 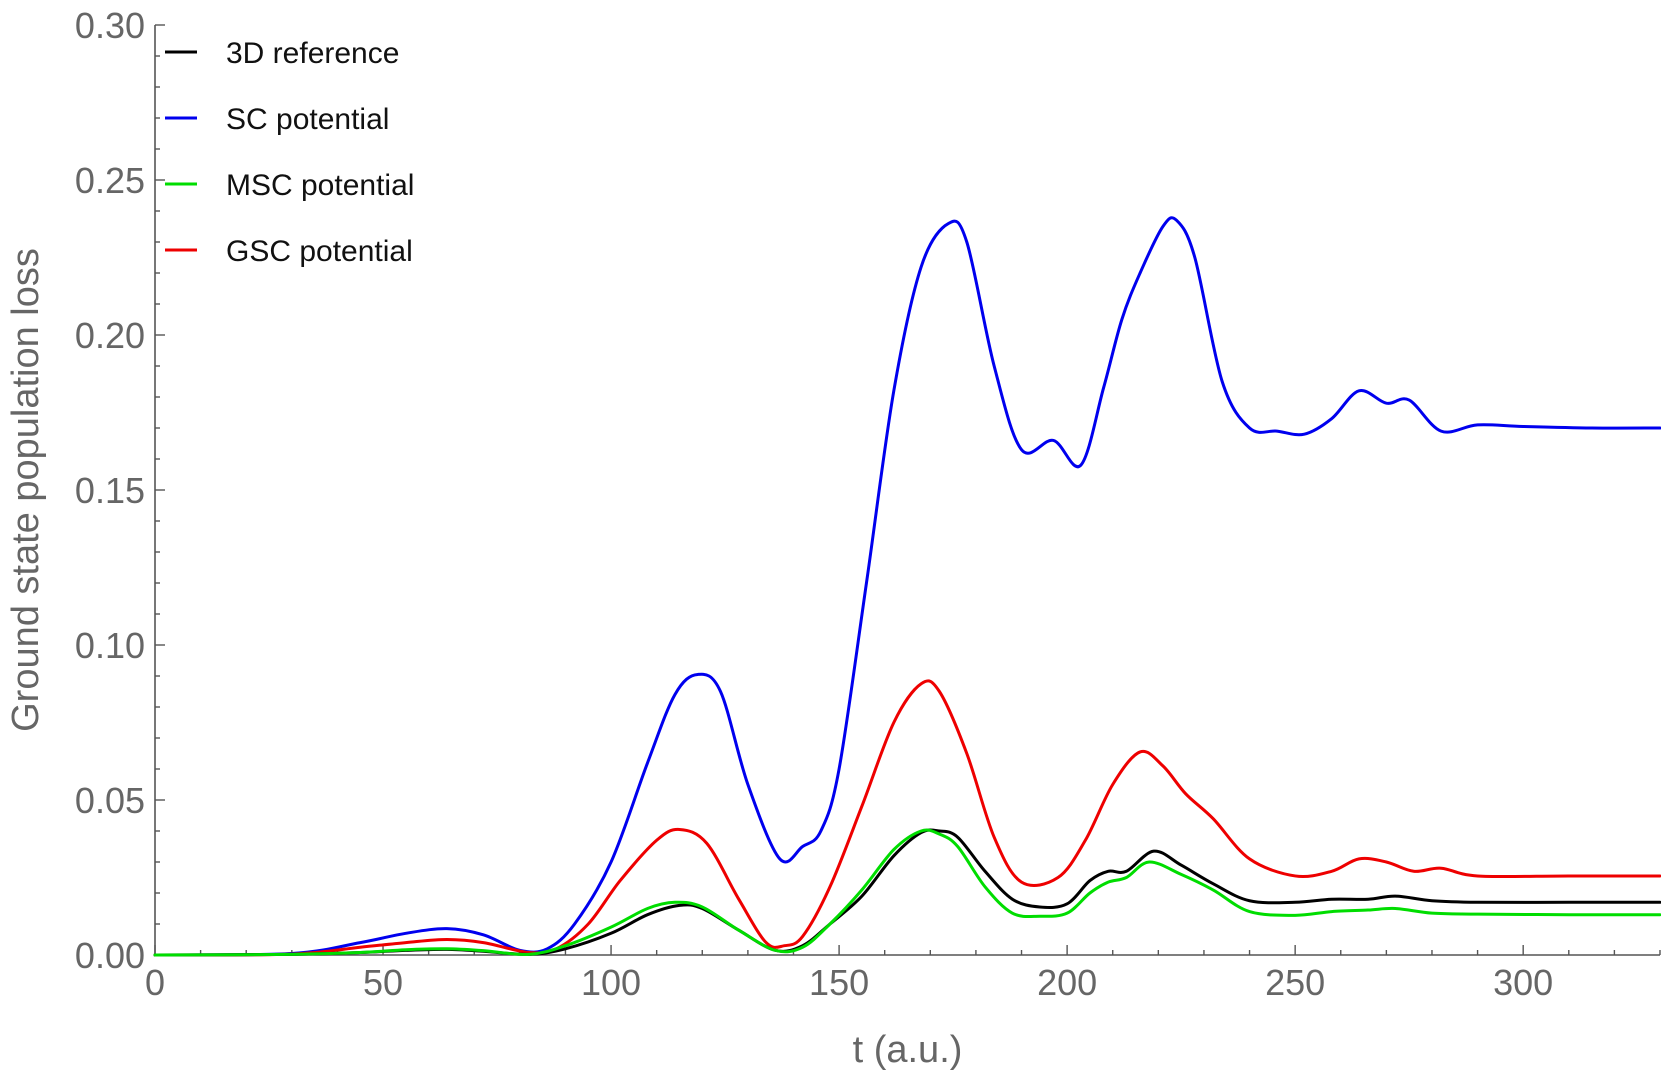 What do you see at coordinates (312, 53) in the screenshot?
I see `legend-label-3d-reference: 3D reference` at bounding box center [312, 53].